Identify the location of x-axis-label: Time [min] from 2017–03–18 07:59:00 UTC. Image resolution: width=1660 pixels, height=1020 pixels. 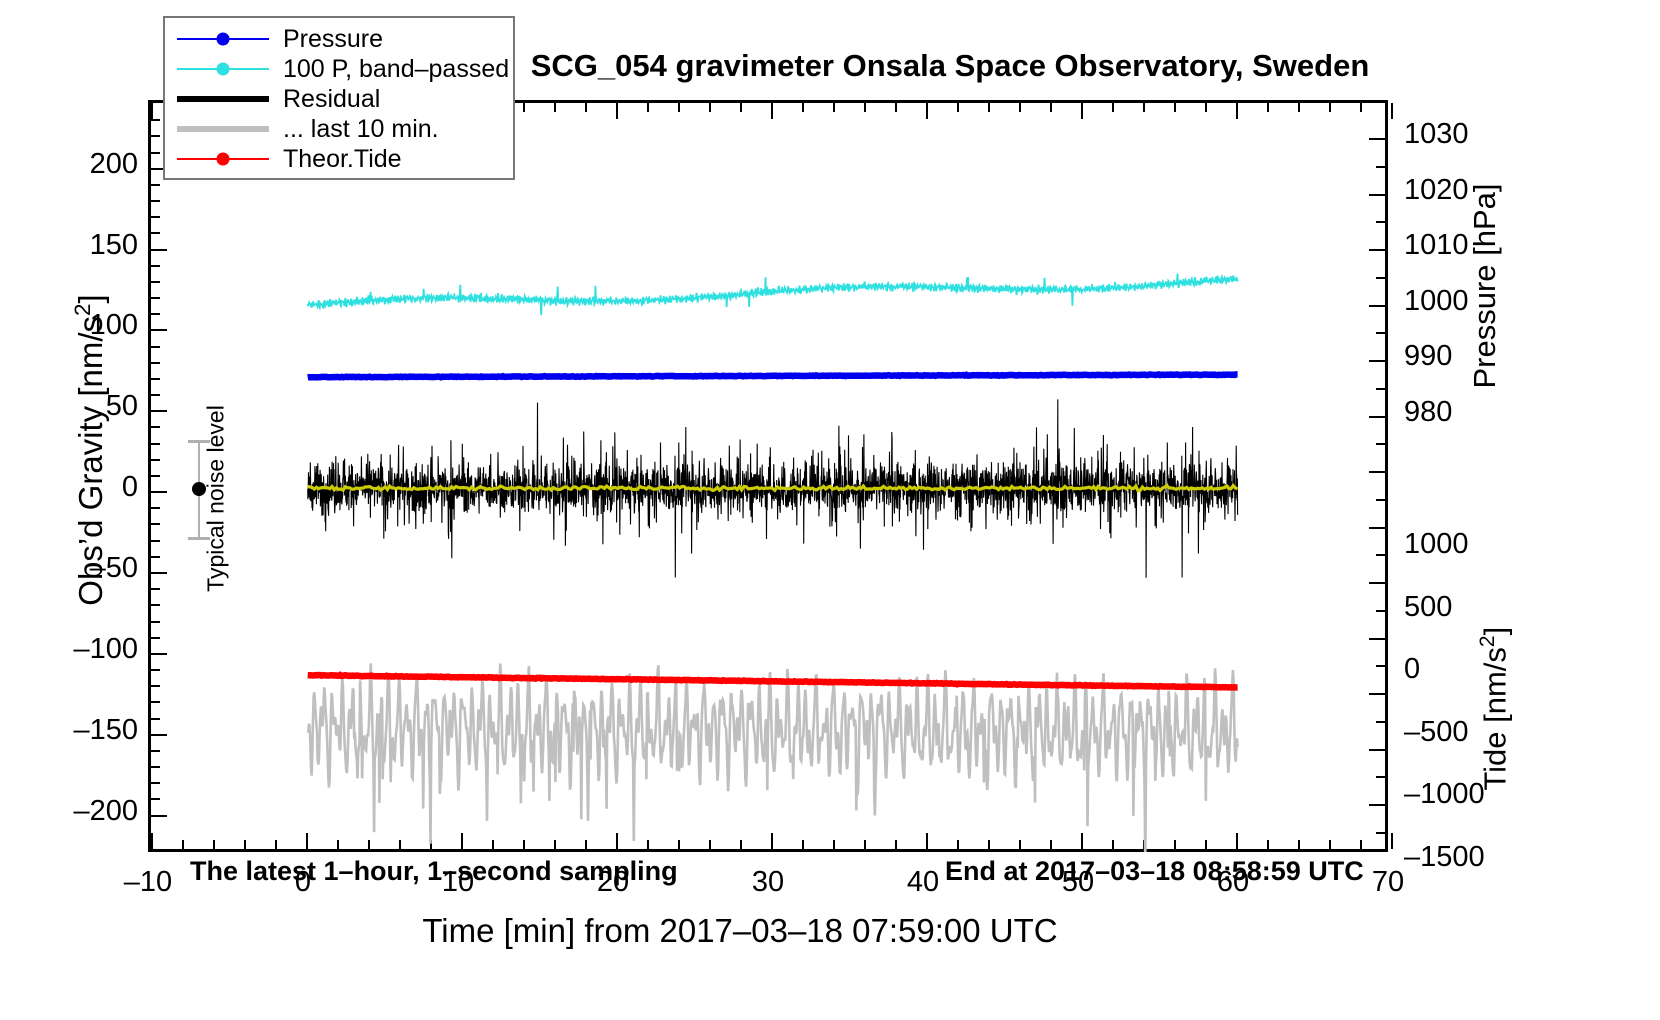
(740, 930).